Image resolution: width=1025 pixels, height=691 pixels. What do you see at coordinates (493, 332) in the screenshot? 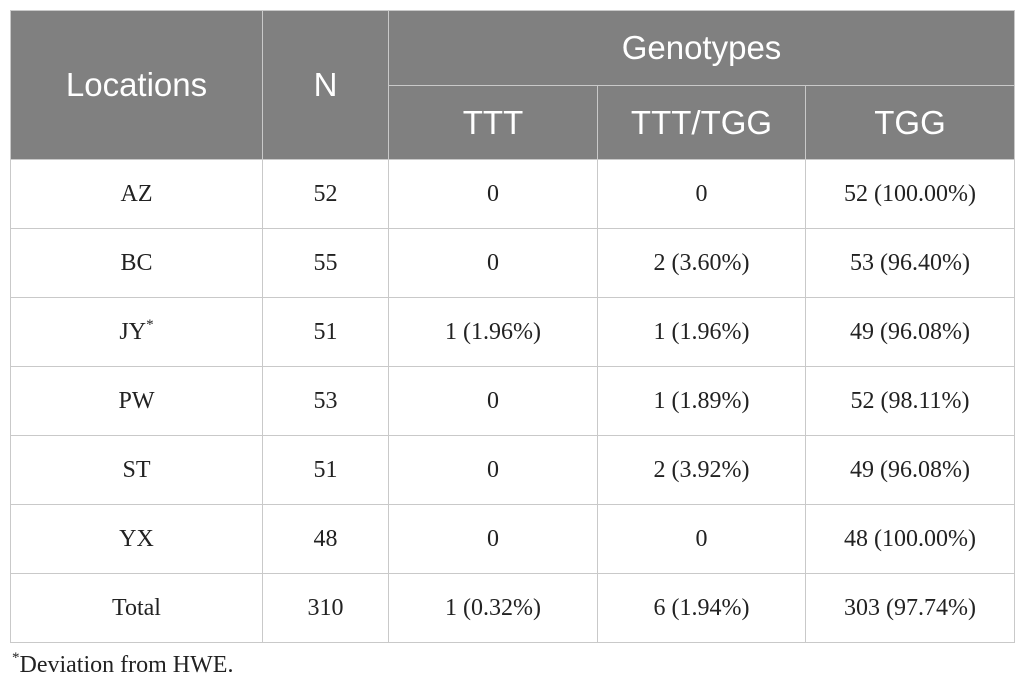
I see `cell-ttt: 1 (1.96%)` at bounding box center [493, 332].